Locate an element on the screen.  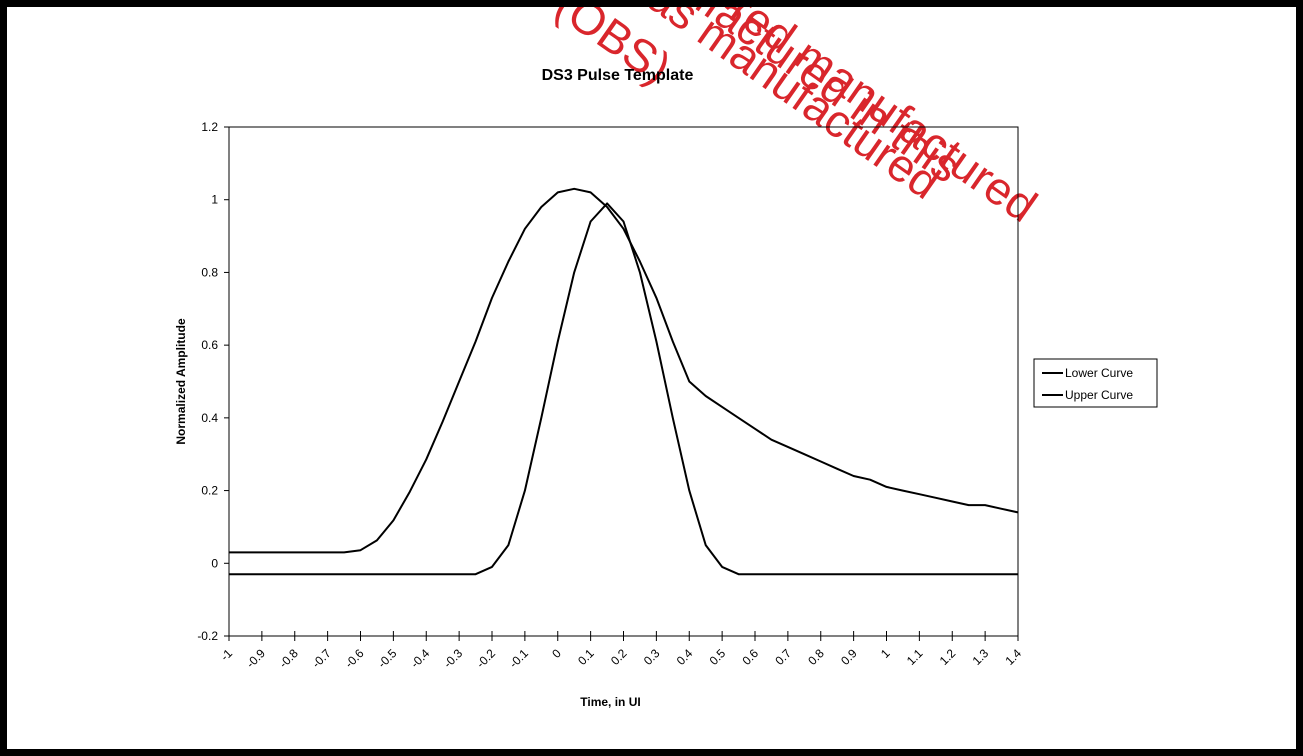
y-tick-label: 0.2 is located at coordinates (209, 491).